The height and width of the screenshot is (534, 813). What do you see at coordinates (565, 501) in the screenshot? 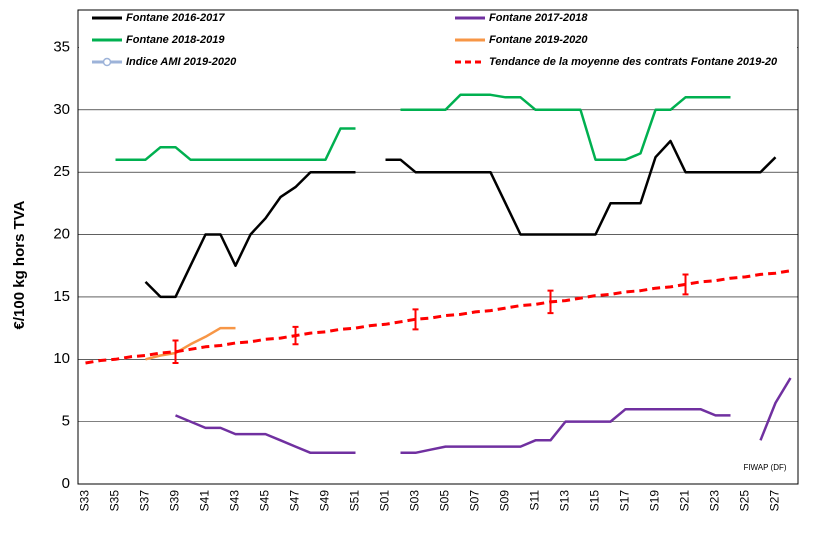
I see `x-tick-label: S13` at bounding box center [565, 501].